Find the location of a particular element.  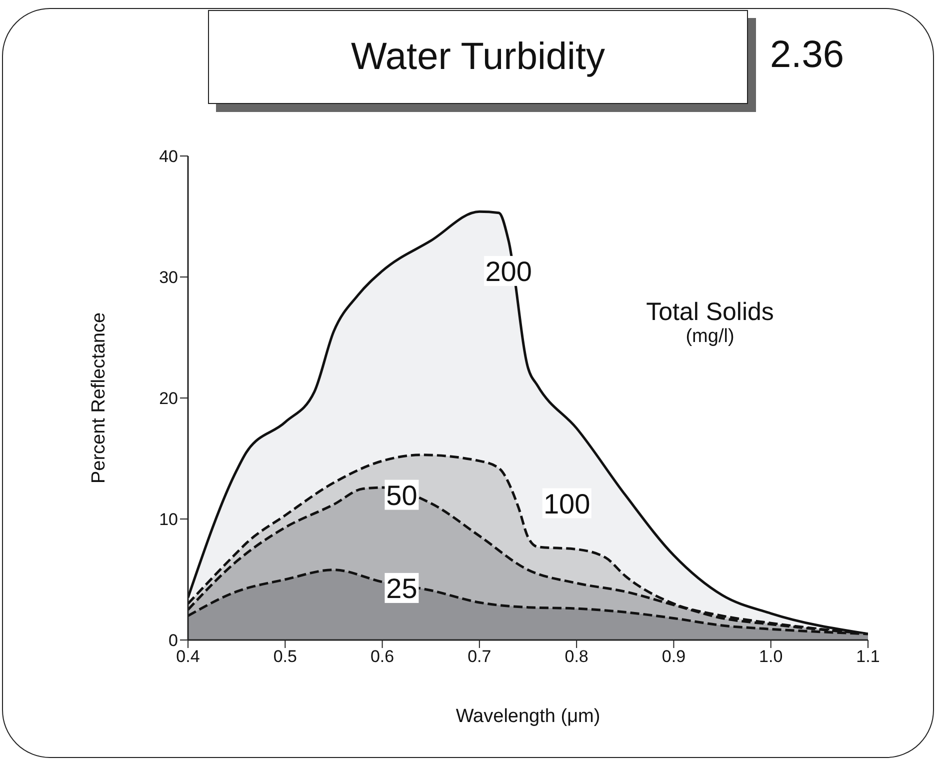

text: 2.36 is located at coordinates (807, 55).